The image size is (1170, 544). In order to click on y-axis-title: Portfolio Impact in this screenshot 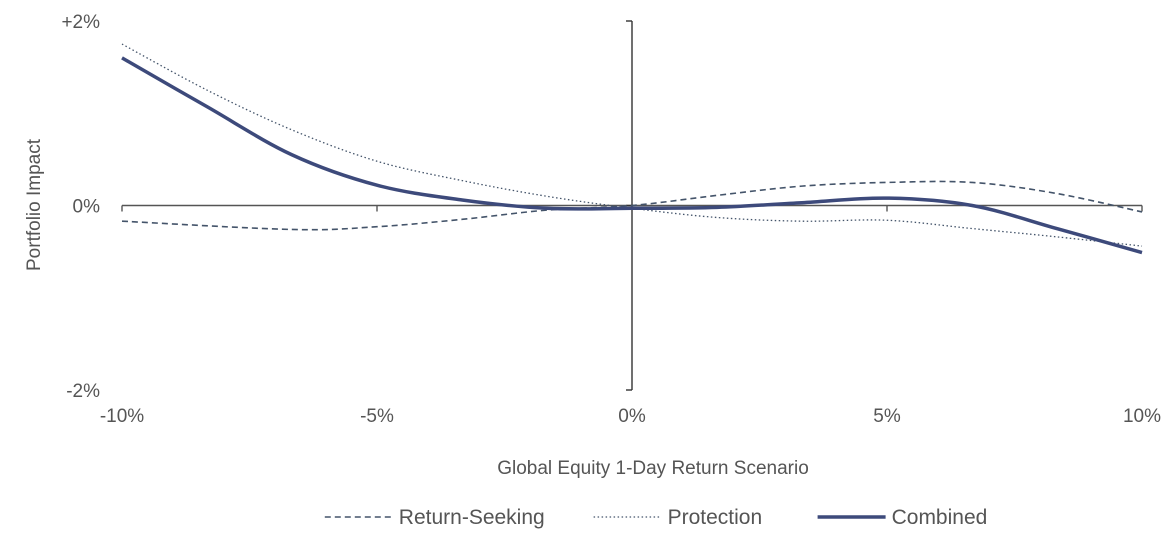, I will do `click(34, 204)`.